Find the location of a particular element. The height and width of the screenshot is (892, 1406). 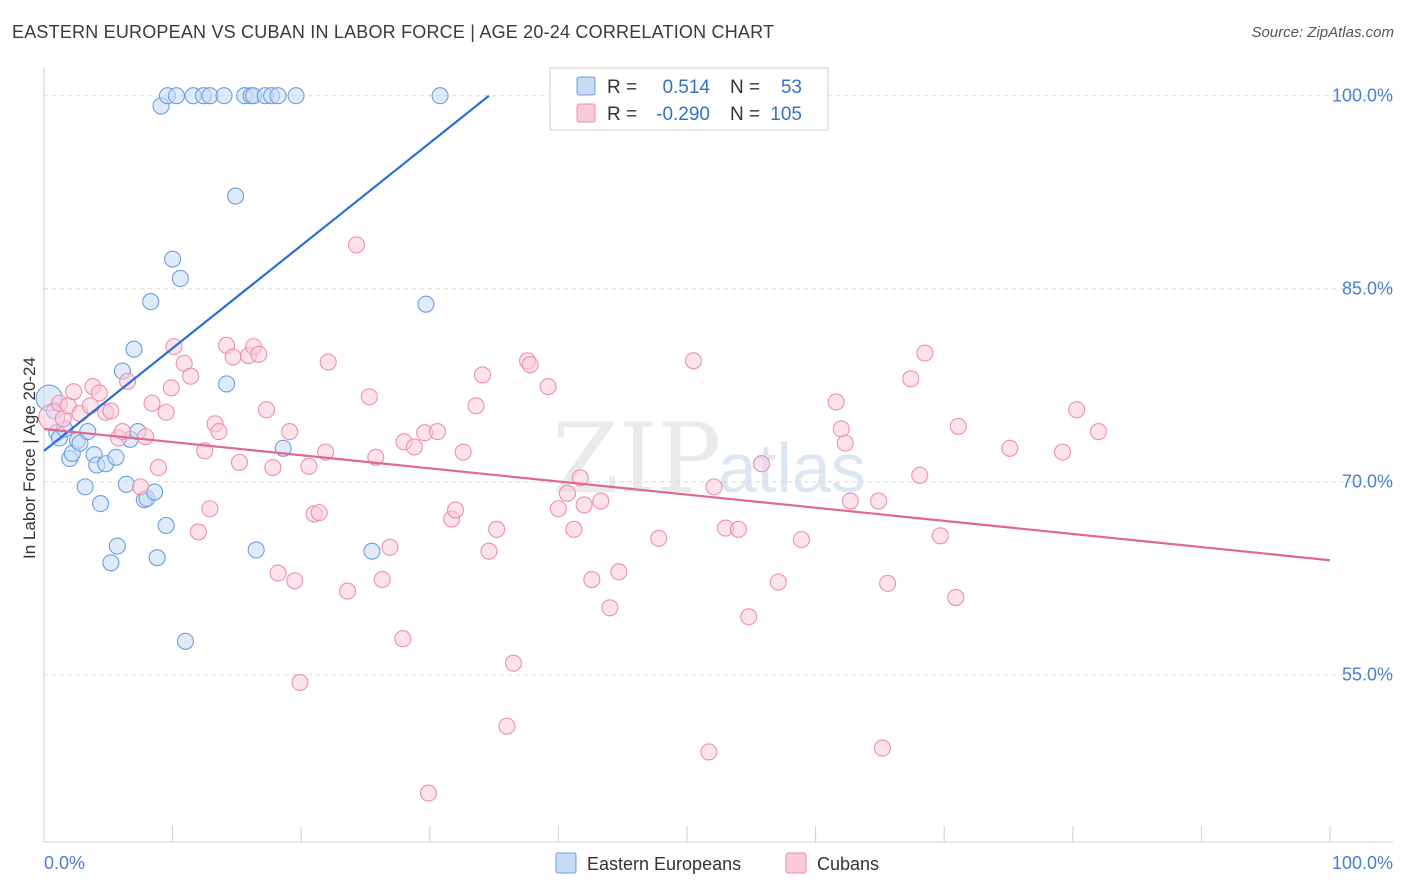

legend-label-cubans: Cubans is located at coordinates (848, 864).